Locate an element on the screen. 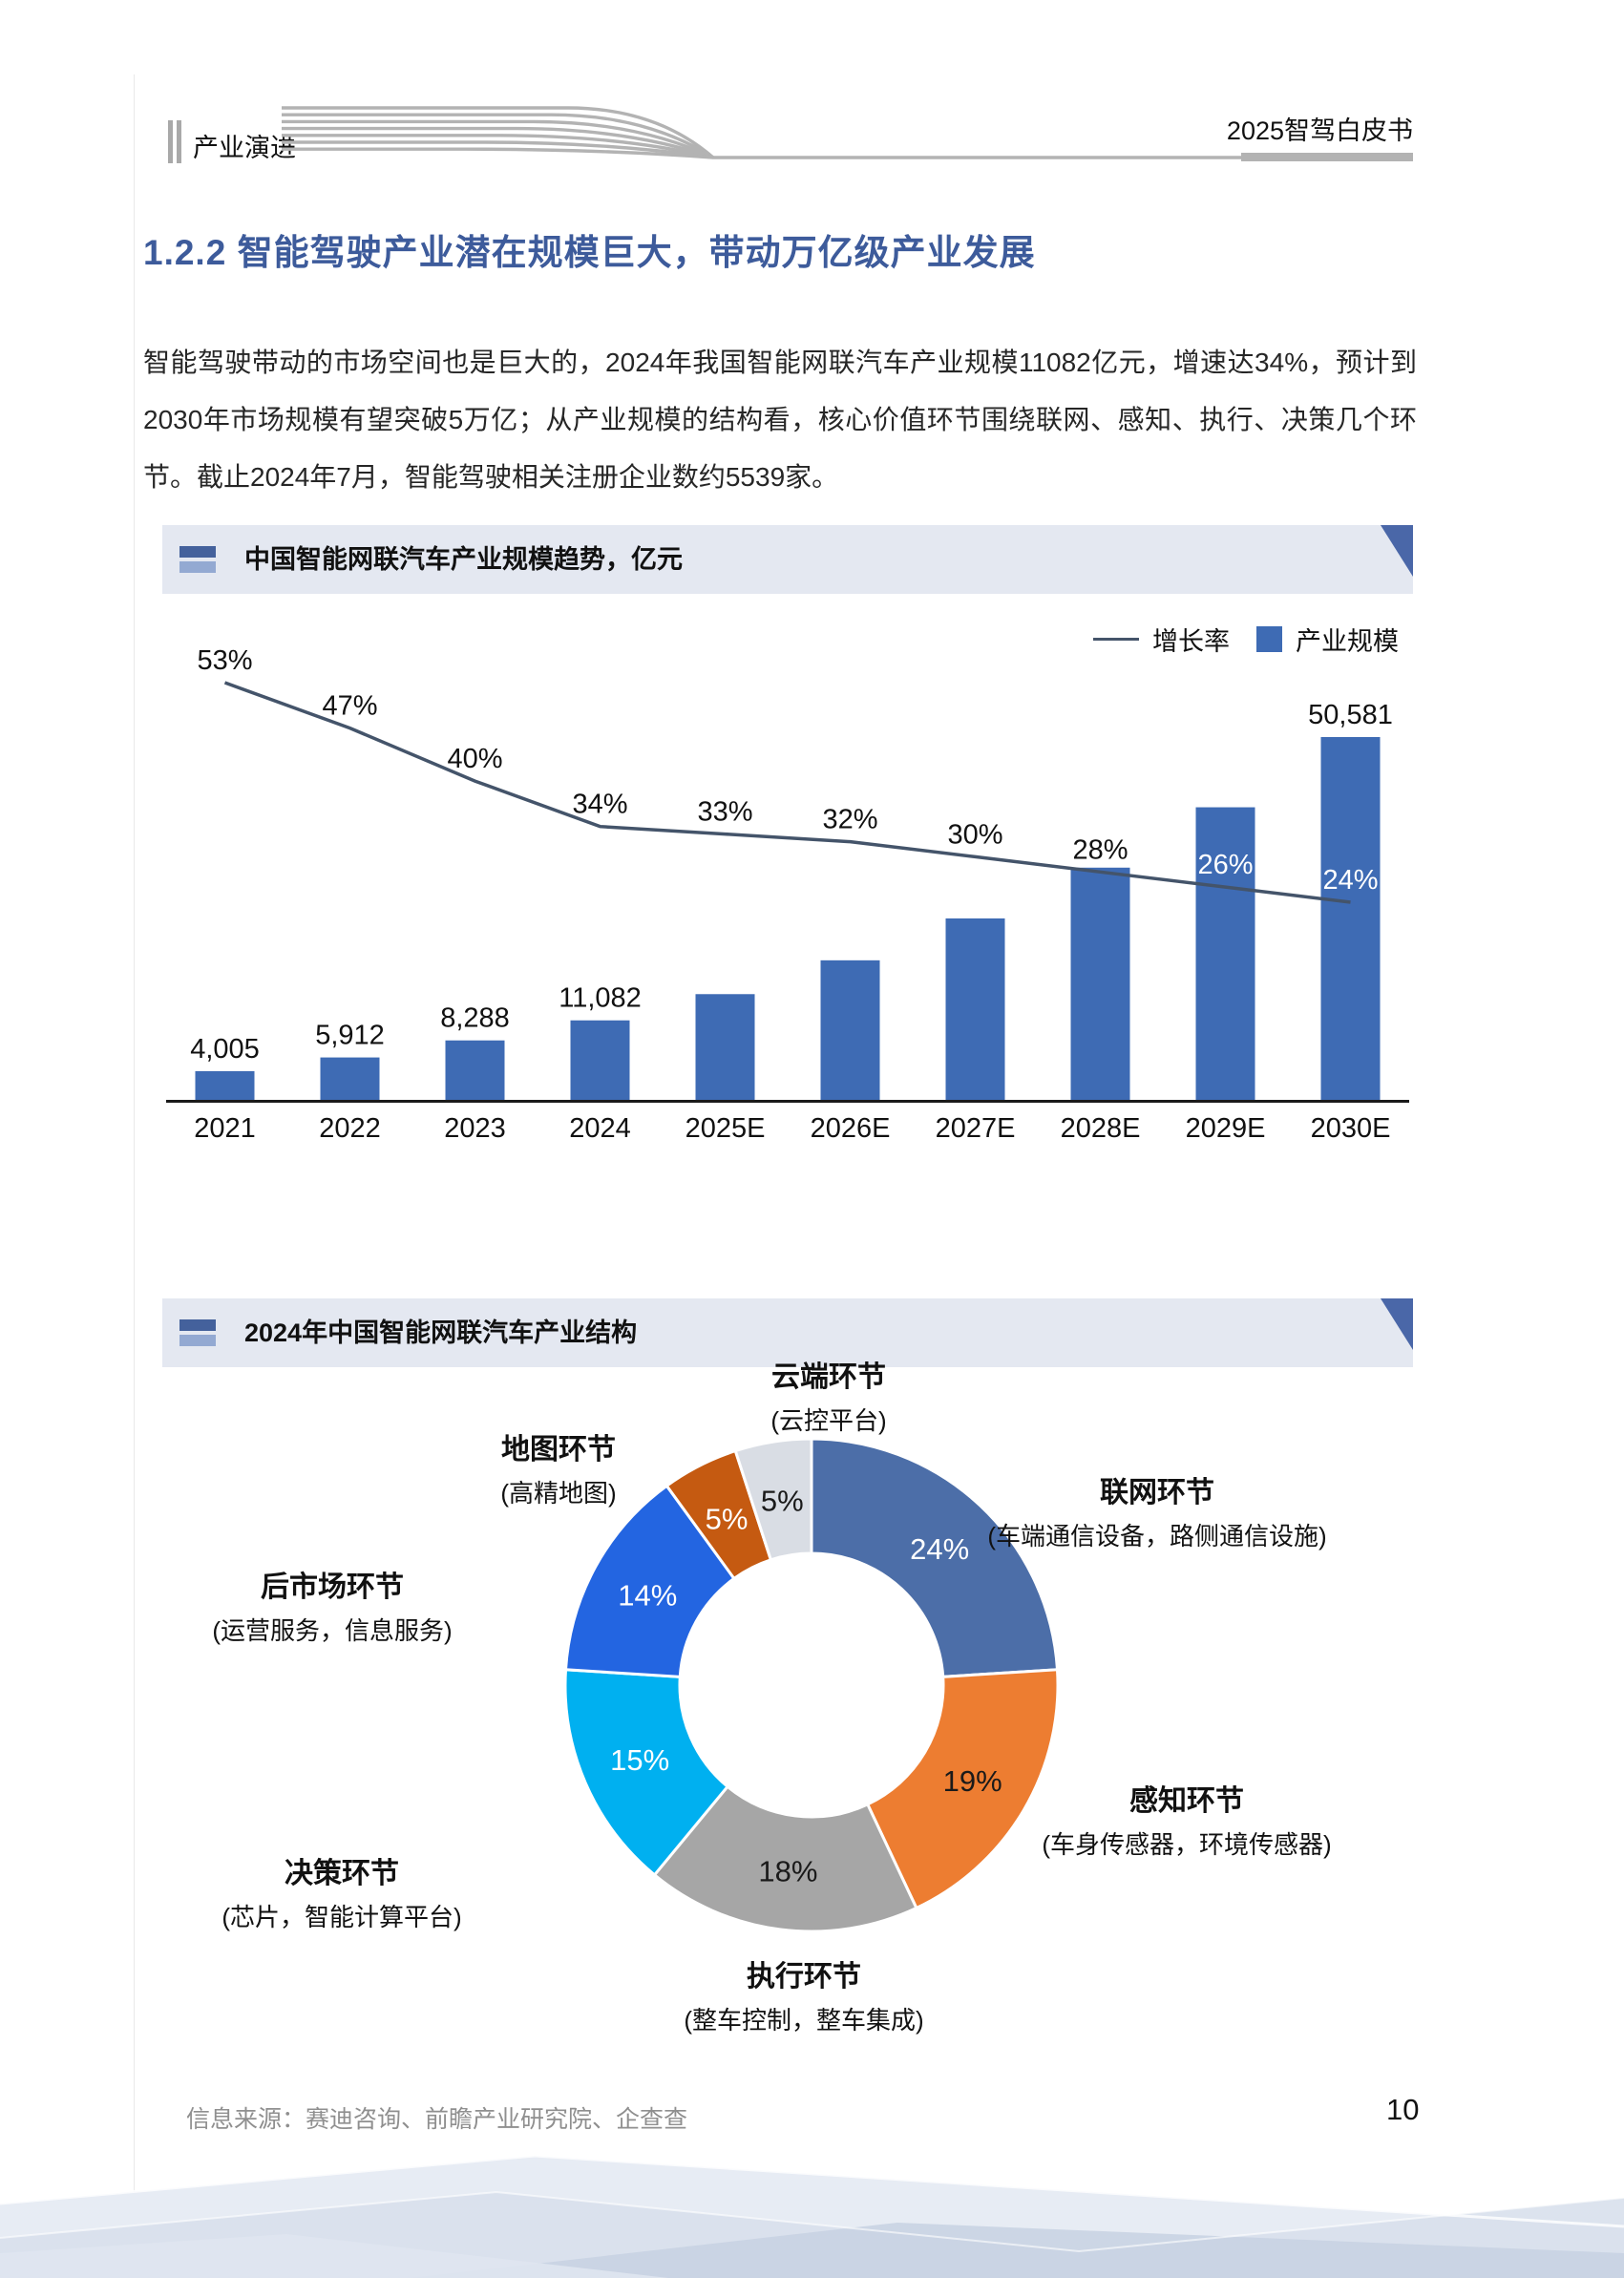 The image size is (1624, 2278). chart1-legend: 增长率 产业规模 is located at coordinates (1246, 639).